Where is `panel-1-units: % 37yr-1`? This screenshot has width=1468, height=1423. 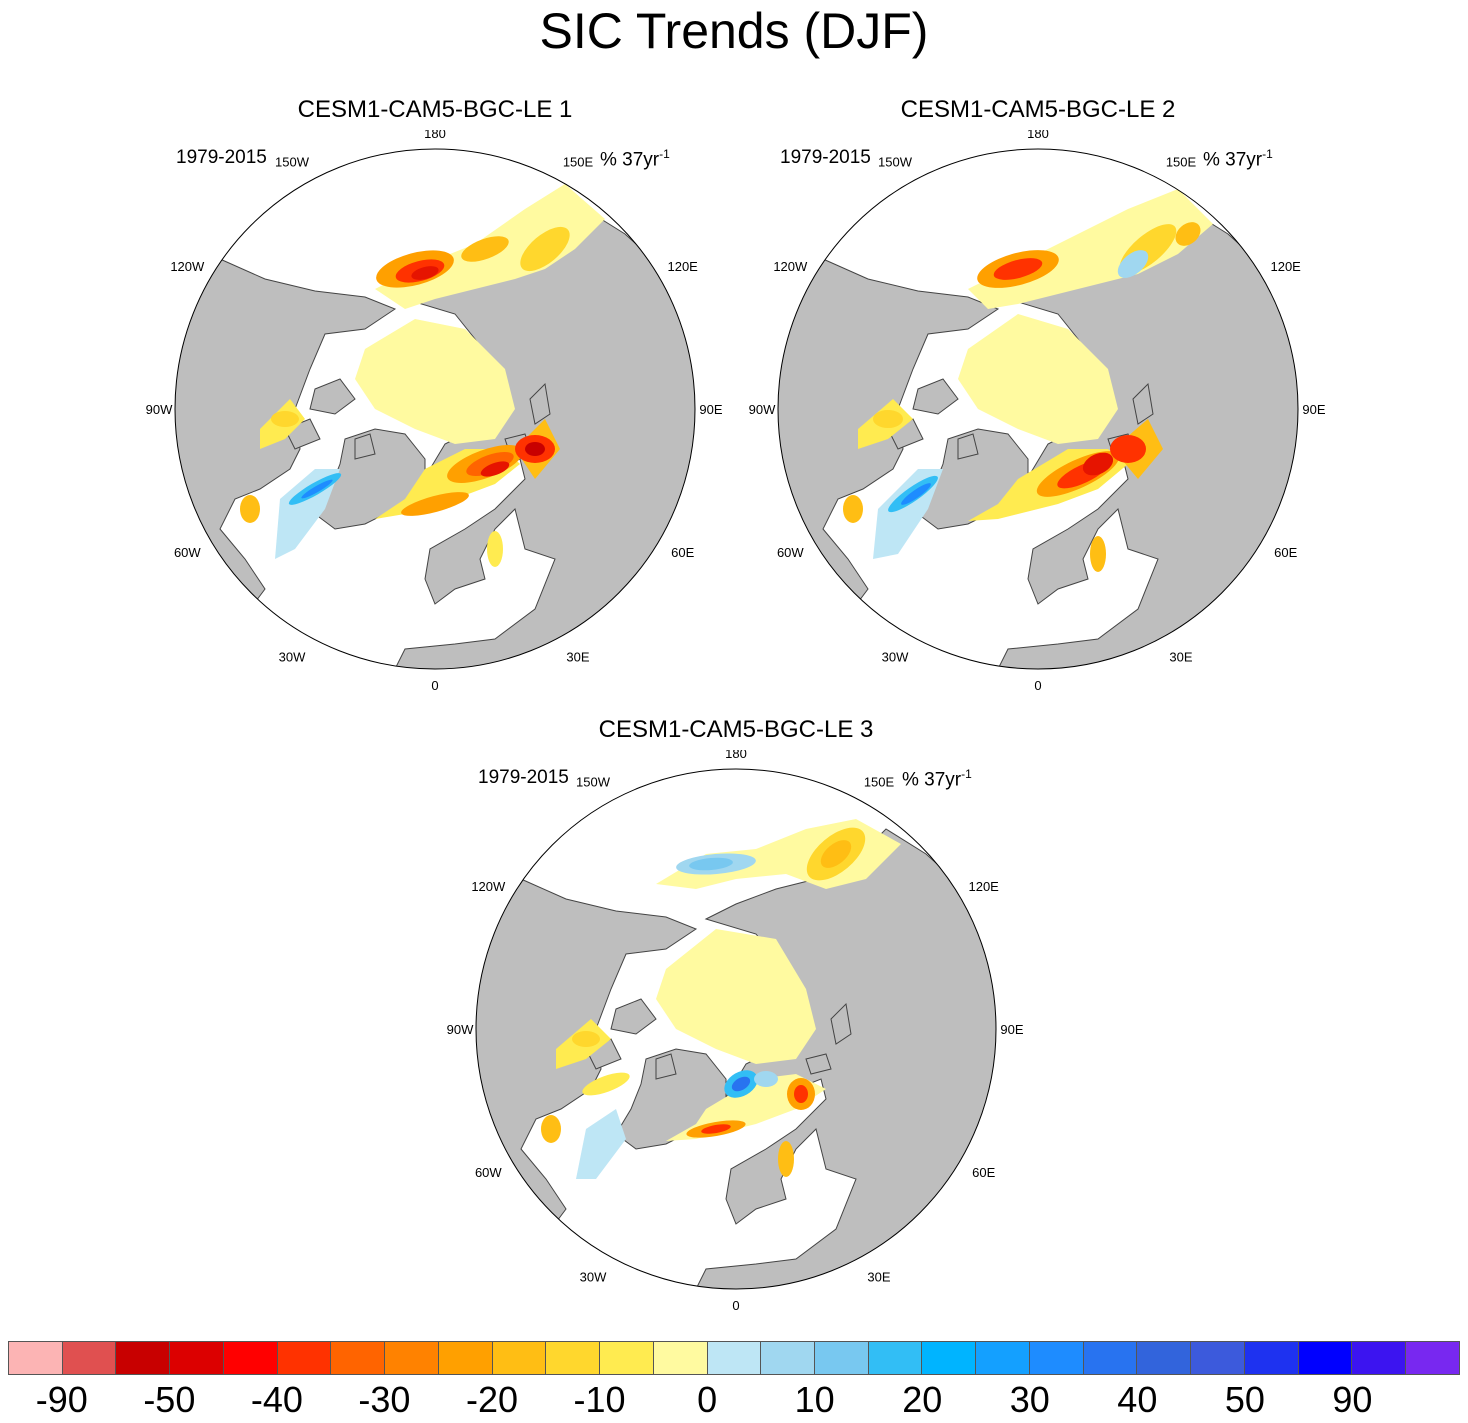 panel-1-units: % 37yr-1 is located at coordinates (635, 157).